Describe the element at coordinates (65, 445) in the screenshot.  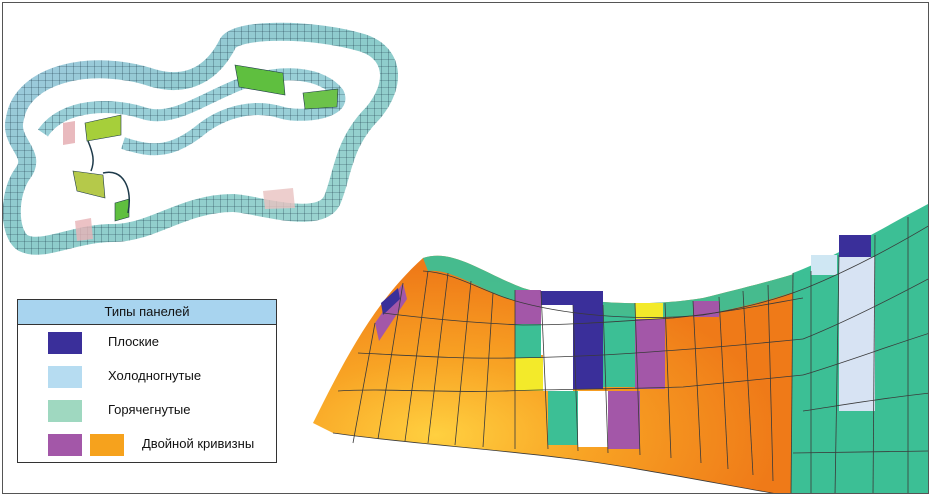
I see `legend-swatch-double-purple` at that location.